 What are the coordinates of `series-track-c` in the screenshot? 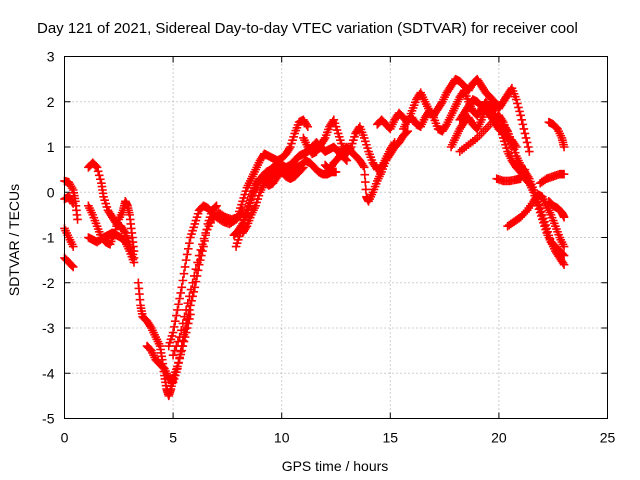 It's located at (69, 237).